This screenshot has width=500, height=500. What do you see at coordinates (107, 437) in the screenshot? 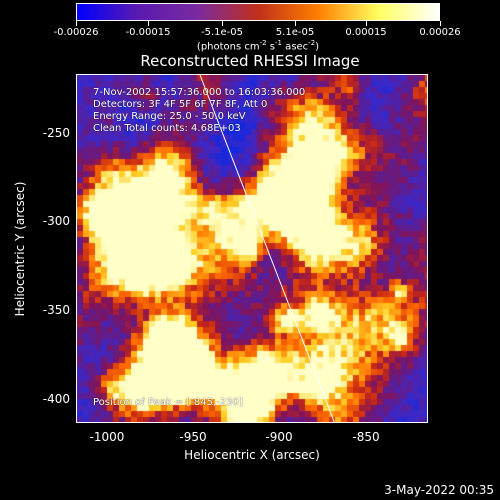
I see `x-tick-label: -1000` at bounding box center [107, 437].